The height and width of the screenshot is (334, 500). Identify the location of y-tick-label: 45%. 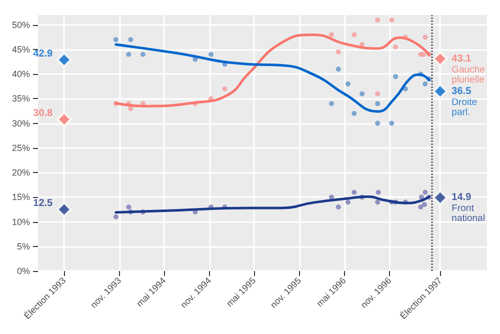
(21, 49).